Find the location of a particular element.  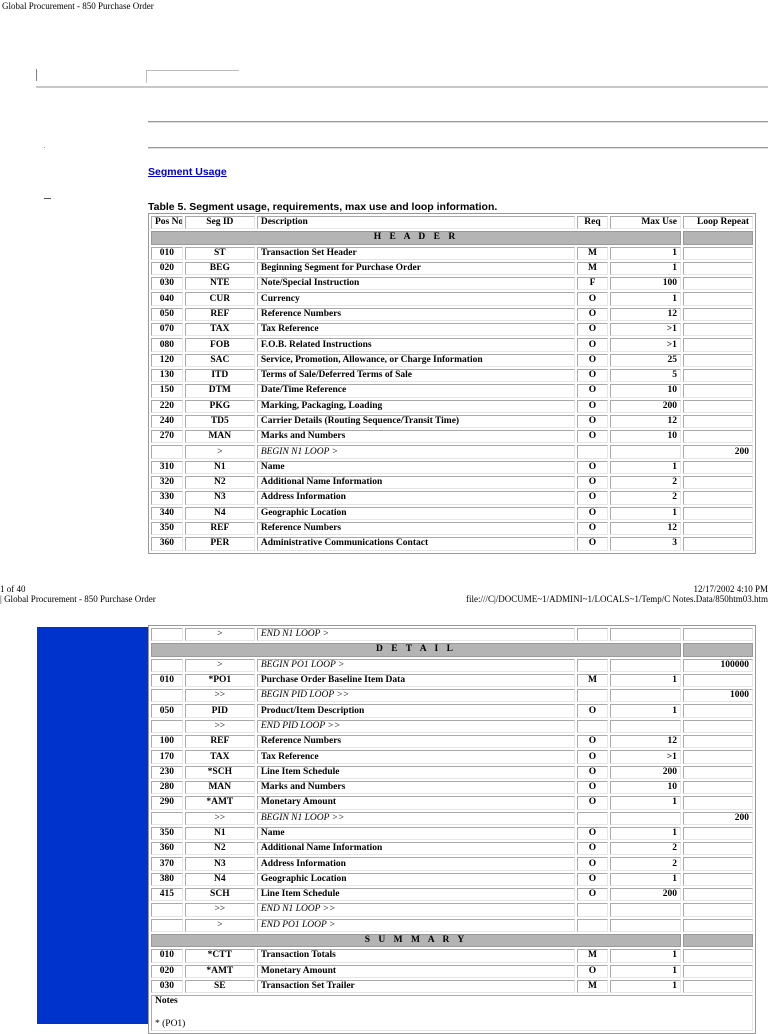

loop-marker-row: > END PO1 LOOP > is located at coordinates (452, 925).